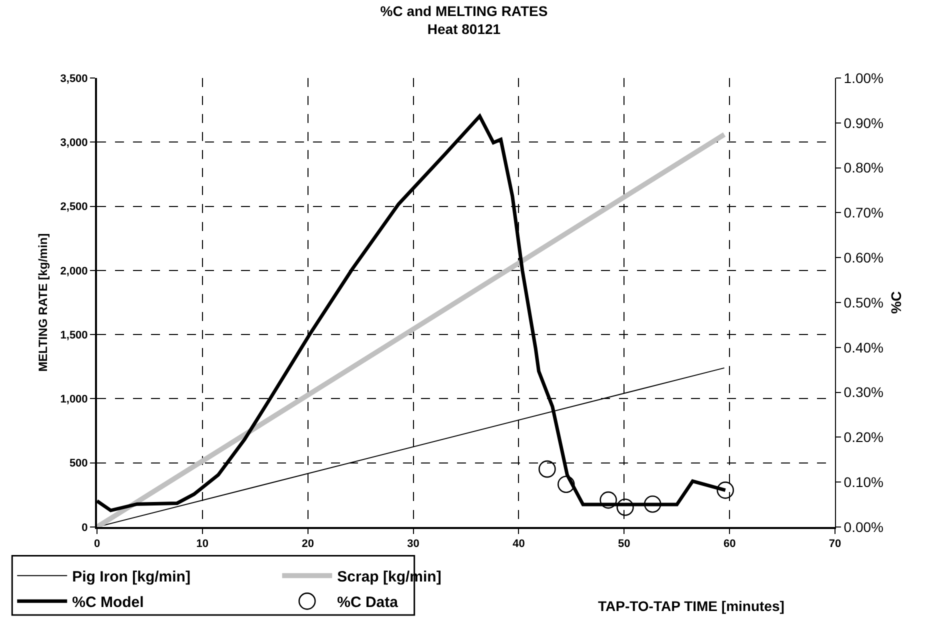  What do you see at coordinates (864, 168) in the screenshot?
I see `y2-tick-label: 0.80%` at bounding box center [864, 168].